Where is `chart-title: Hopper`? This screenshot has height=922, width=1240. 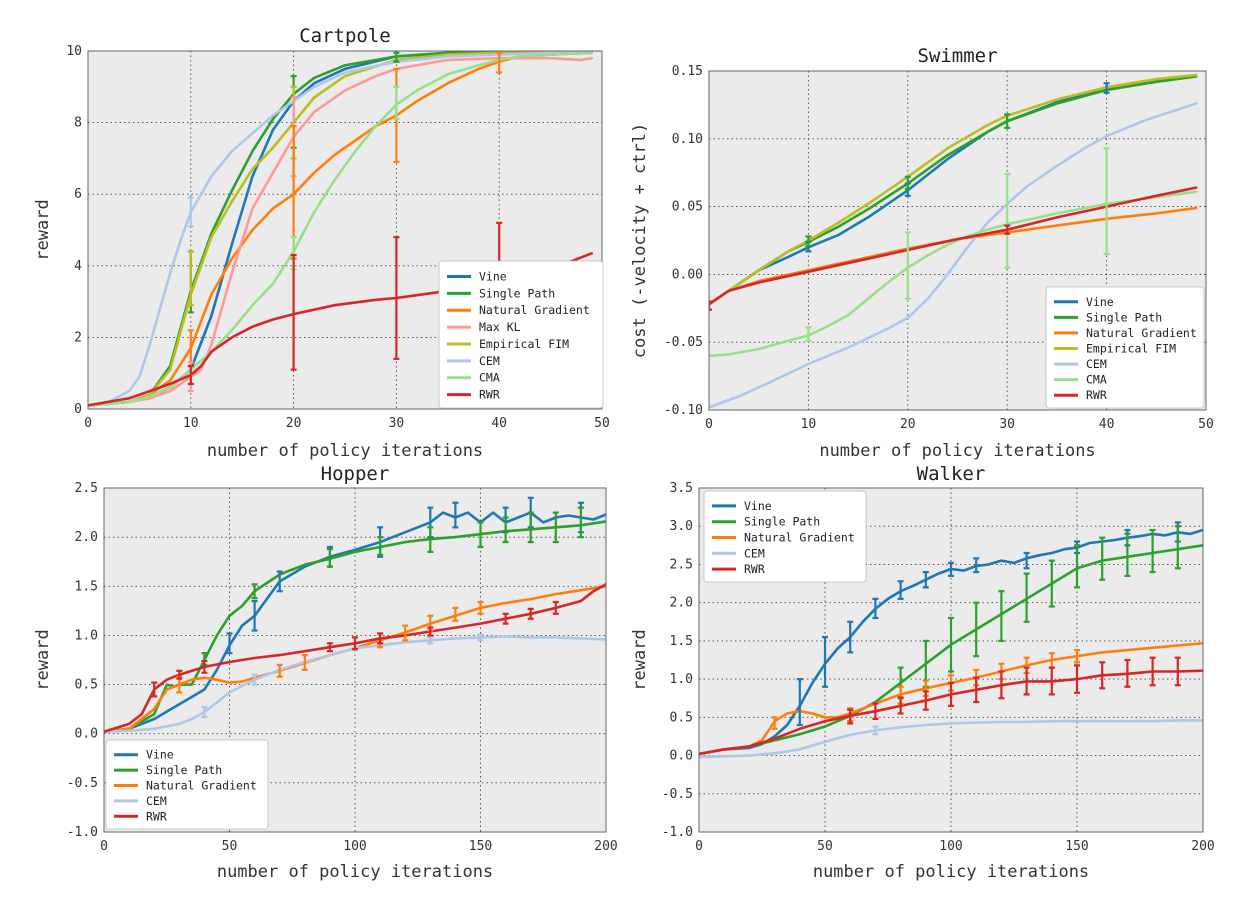
chart-title: Hopper is located at coordinates (355, 474).